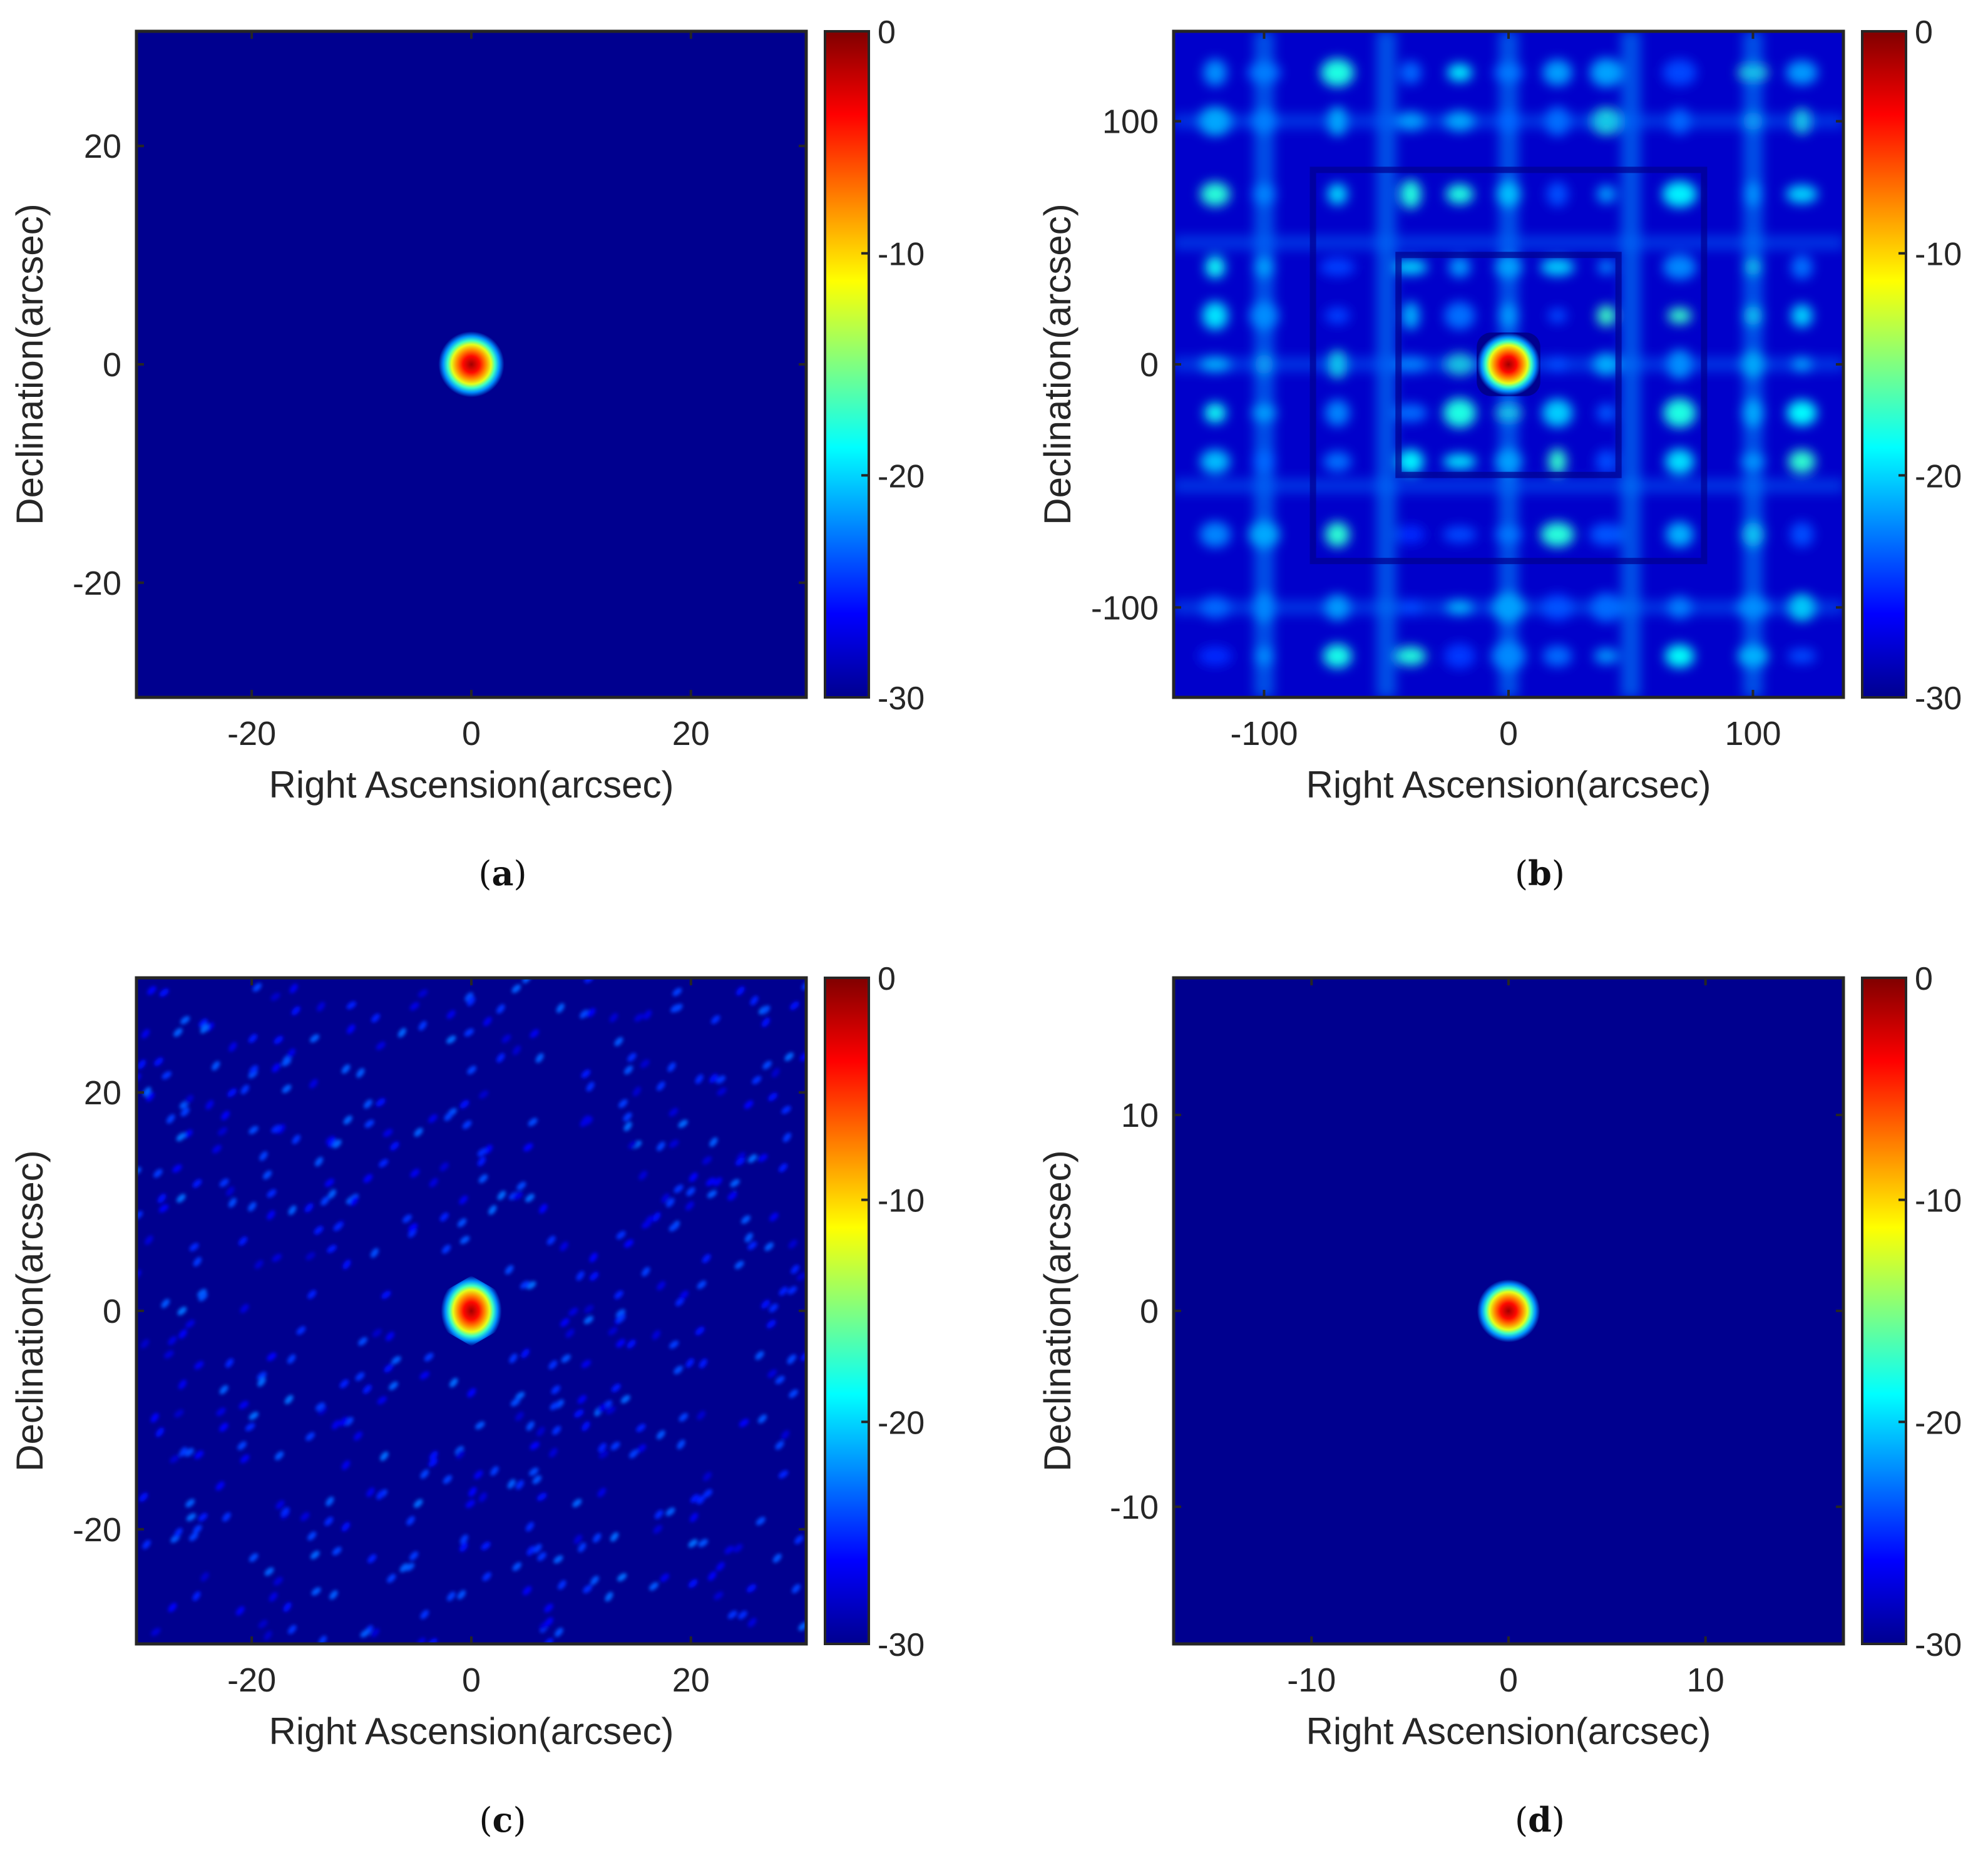 This screenshot has width=1988, height=1853. Describe the element at coordinates (471, 365) in the screenshot. I see `heatmap-field-a` at that location.